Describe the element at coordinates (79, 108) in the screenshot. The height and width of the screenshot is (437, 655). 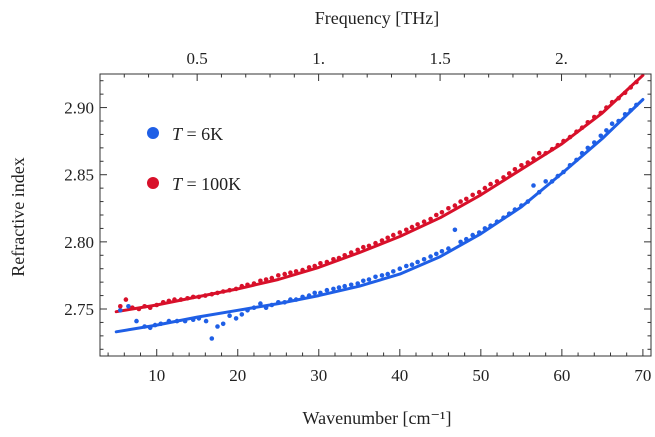
I see `y-tick-label: 2.90` at that location.